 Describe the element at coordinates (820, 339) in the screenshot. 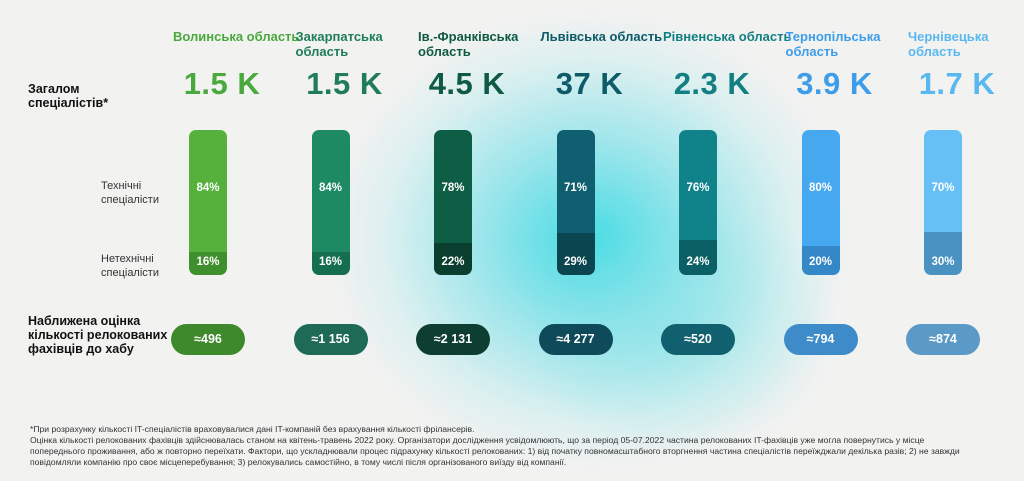

I see `relocated-pill: ≈794` at that location.